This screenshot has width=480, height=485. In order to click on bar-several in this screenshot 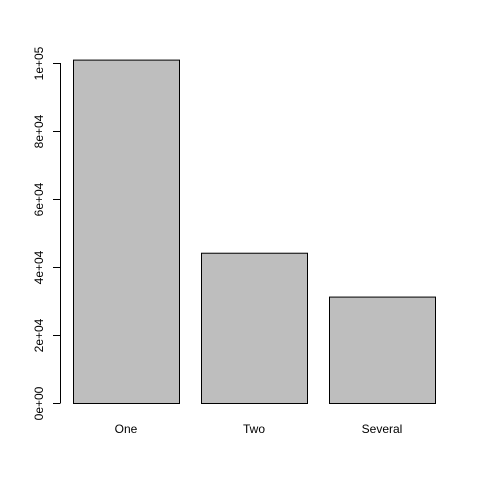, I will do `click(382, 350)`.